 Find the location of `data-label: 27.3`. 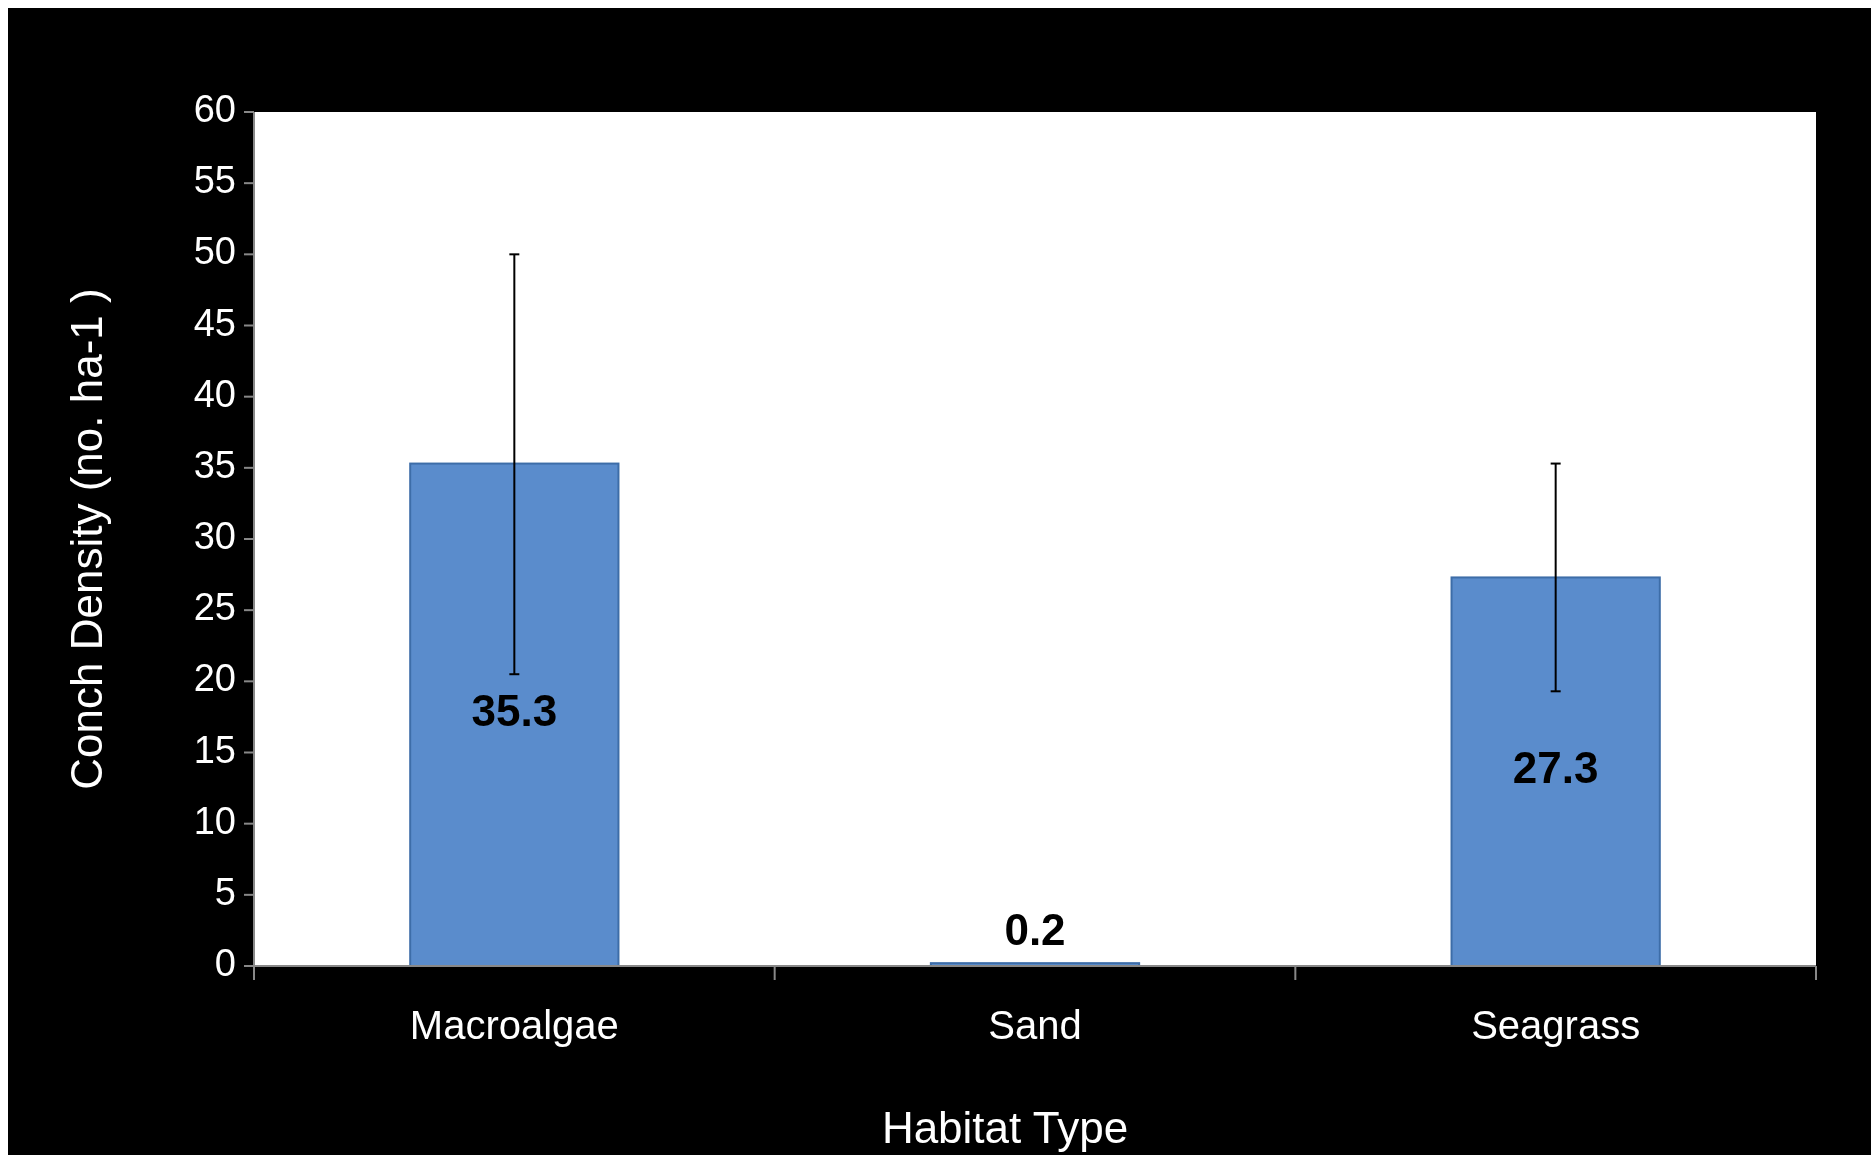

data-label: 27.3 is located at coordinates (1555, 768).